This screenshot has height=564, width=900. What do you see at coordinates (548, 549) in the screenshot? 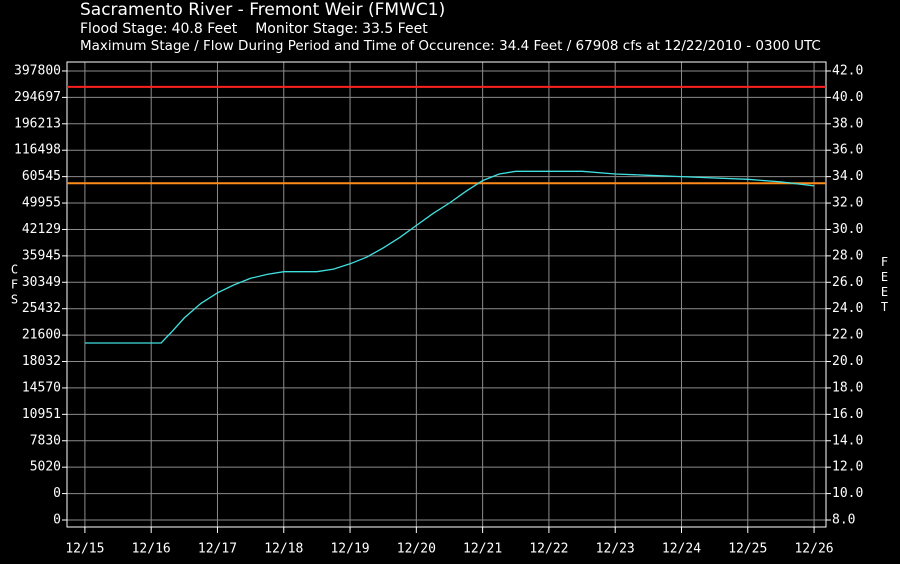
I see `x-tick-label: 12/22` at bounding box center [548, 549].